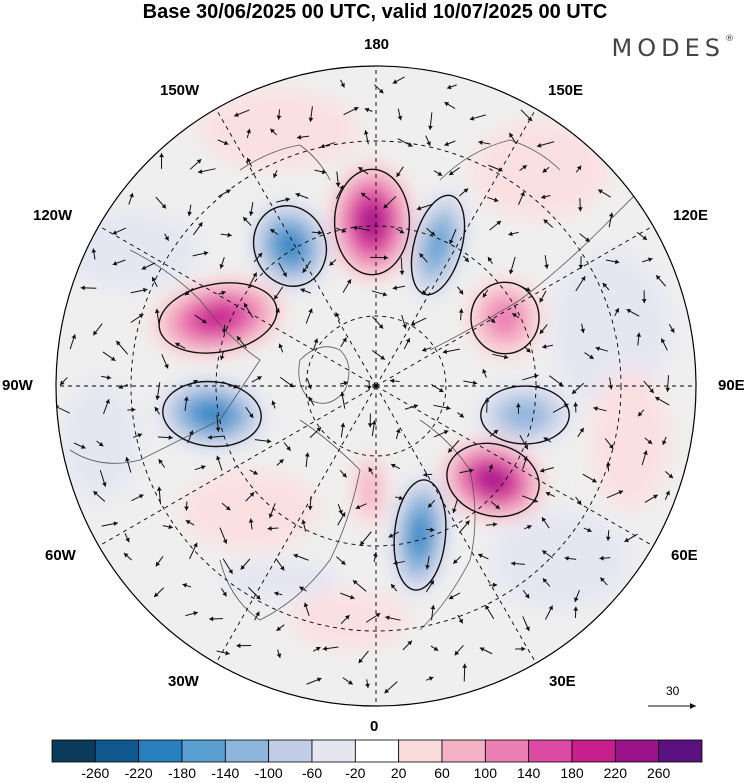 The width and height of the screenshot is (750, 783). What do you see at coordinates (95, 773) in the screenshot?
I see `colorbar-tick-label: -260` at bounding box center [95, 773].